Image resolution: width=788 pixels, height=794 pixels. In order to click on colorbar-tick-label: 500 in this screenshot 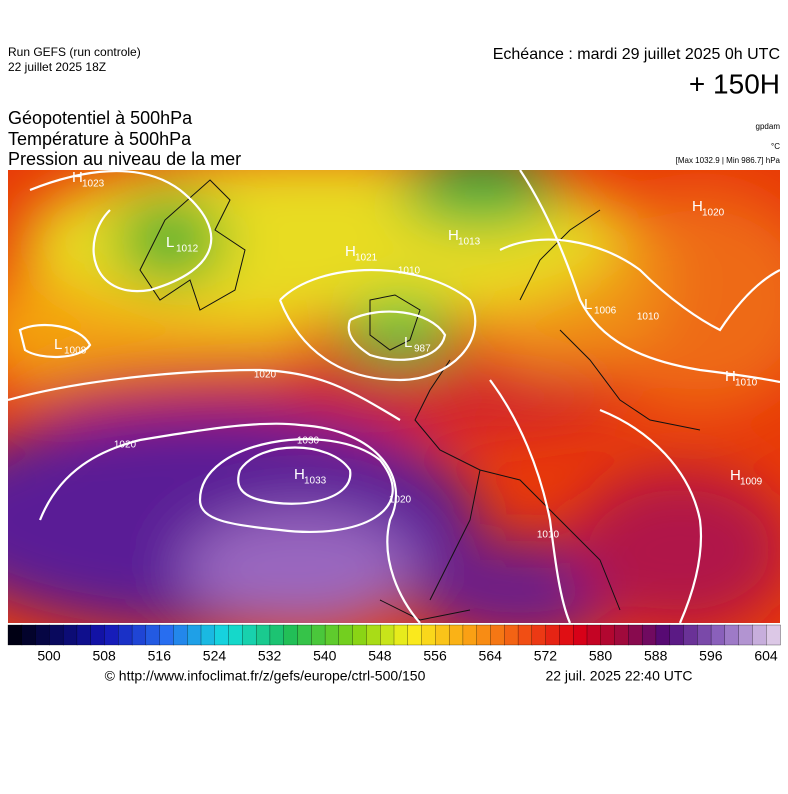, I will do `click(49, 656)`.